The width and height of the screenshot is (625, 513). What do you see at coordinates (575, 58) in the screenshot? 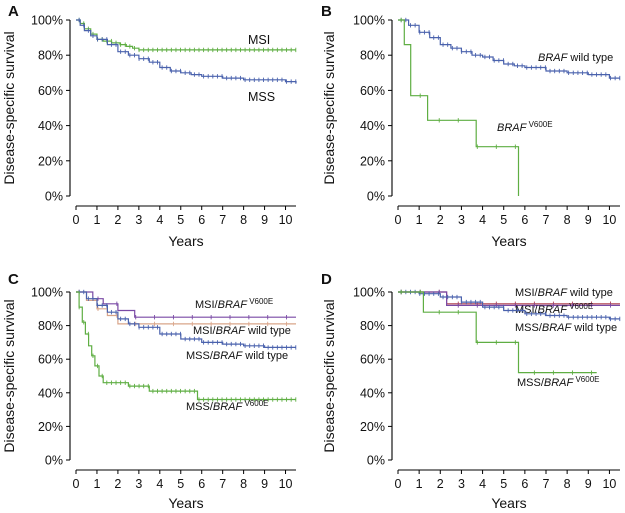
I see `series-label: BRAF wild type` at bounding box center [575, 58].